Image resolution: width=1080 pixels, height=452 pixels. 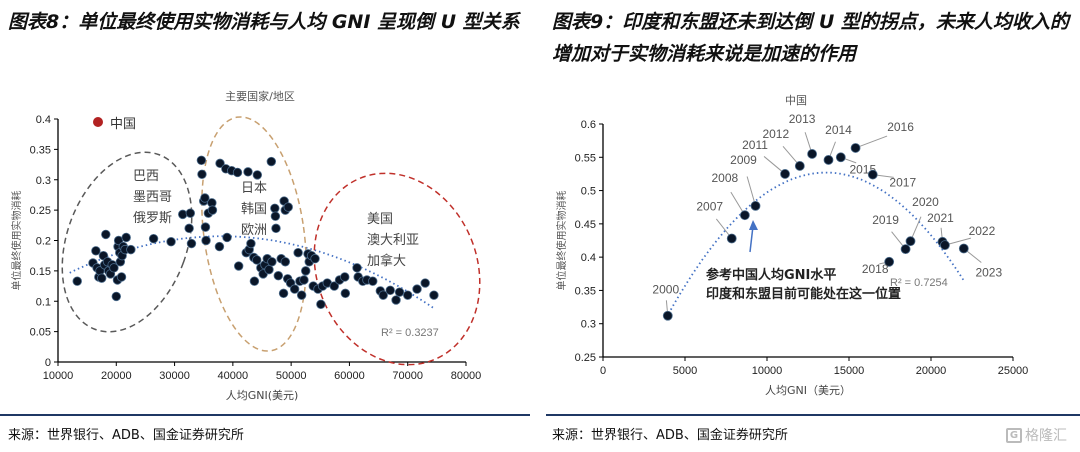 I want to click on watermark-logo: G 格隆汇, so click(x=1036, y=435).